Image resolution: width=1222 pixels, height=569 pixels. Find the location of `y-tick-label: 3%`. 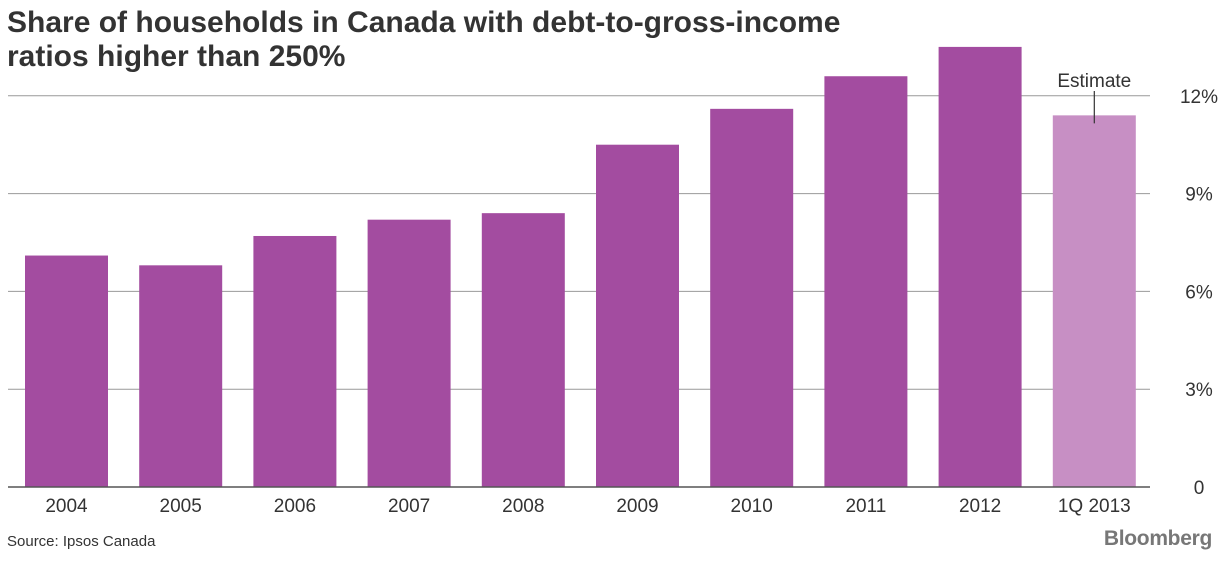

y-tick-label: 3% is located at coordinates (1199, 390).